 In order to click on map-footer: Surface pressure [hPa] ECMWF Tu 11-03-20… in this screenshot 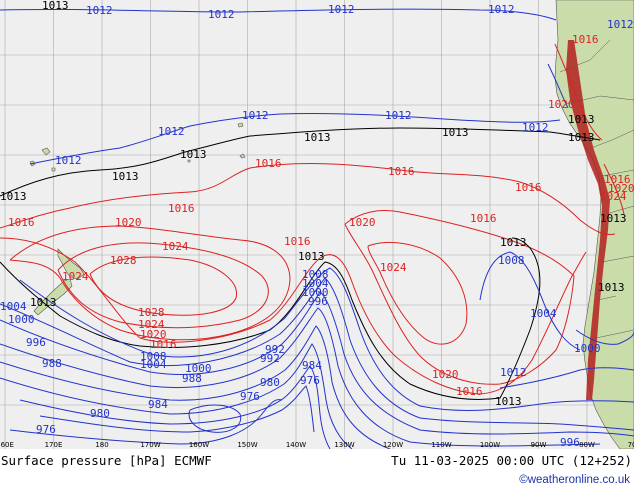, I will do `click(317, 469)`.